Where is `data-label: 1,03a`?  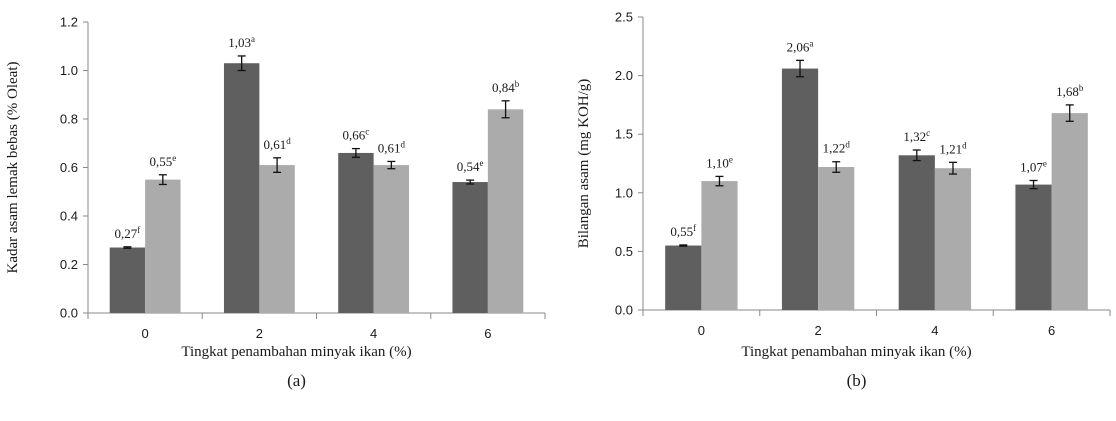
data-label: 1,03a is located at coordinates (241, 42).